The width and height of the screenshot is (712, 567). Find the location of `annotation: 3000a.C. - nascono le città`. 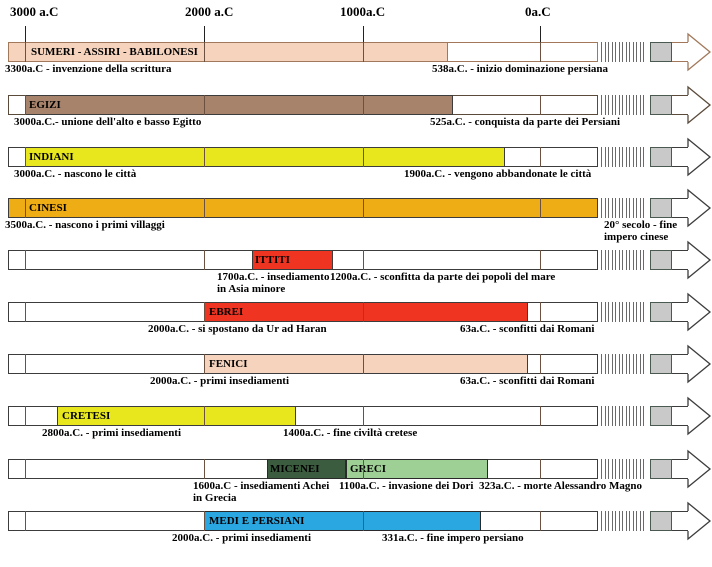

annotation: 3000a.C. - nascono le città is located at coordinates (75, 174).